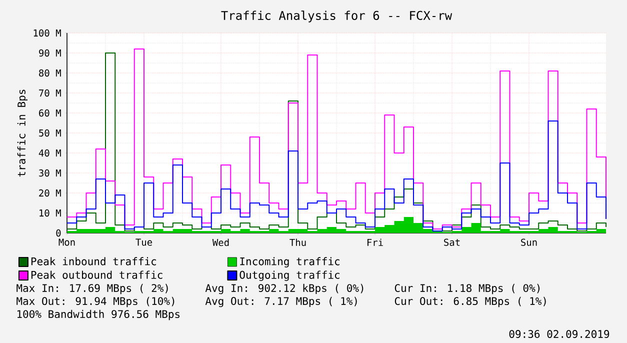 The height and width of the screenshot is (343, 627). I want to click on x-tick-label: Thu, so click(298, 242).